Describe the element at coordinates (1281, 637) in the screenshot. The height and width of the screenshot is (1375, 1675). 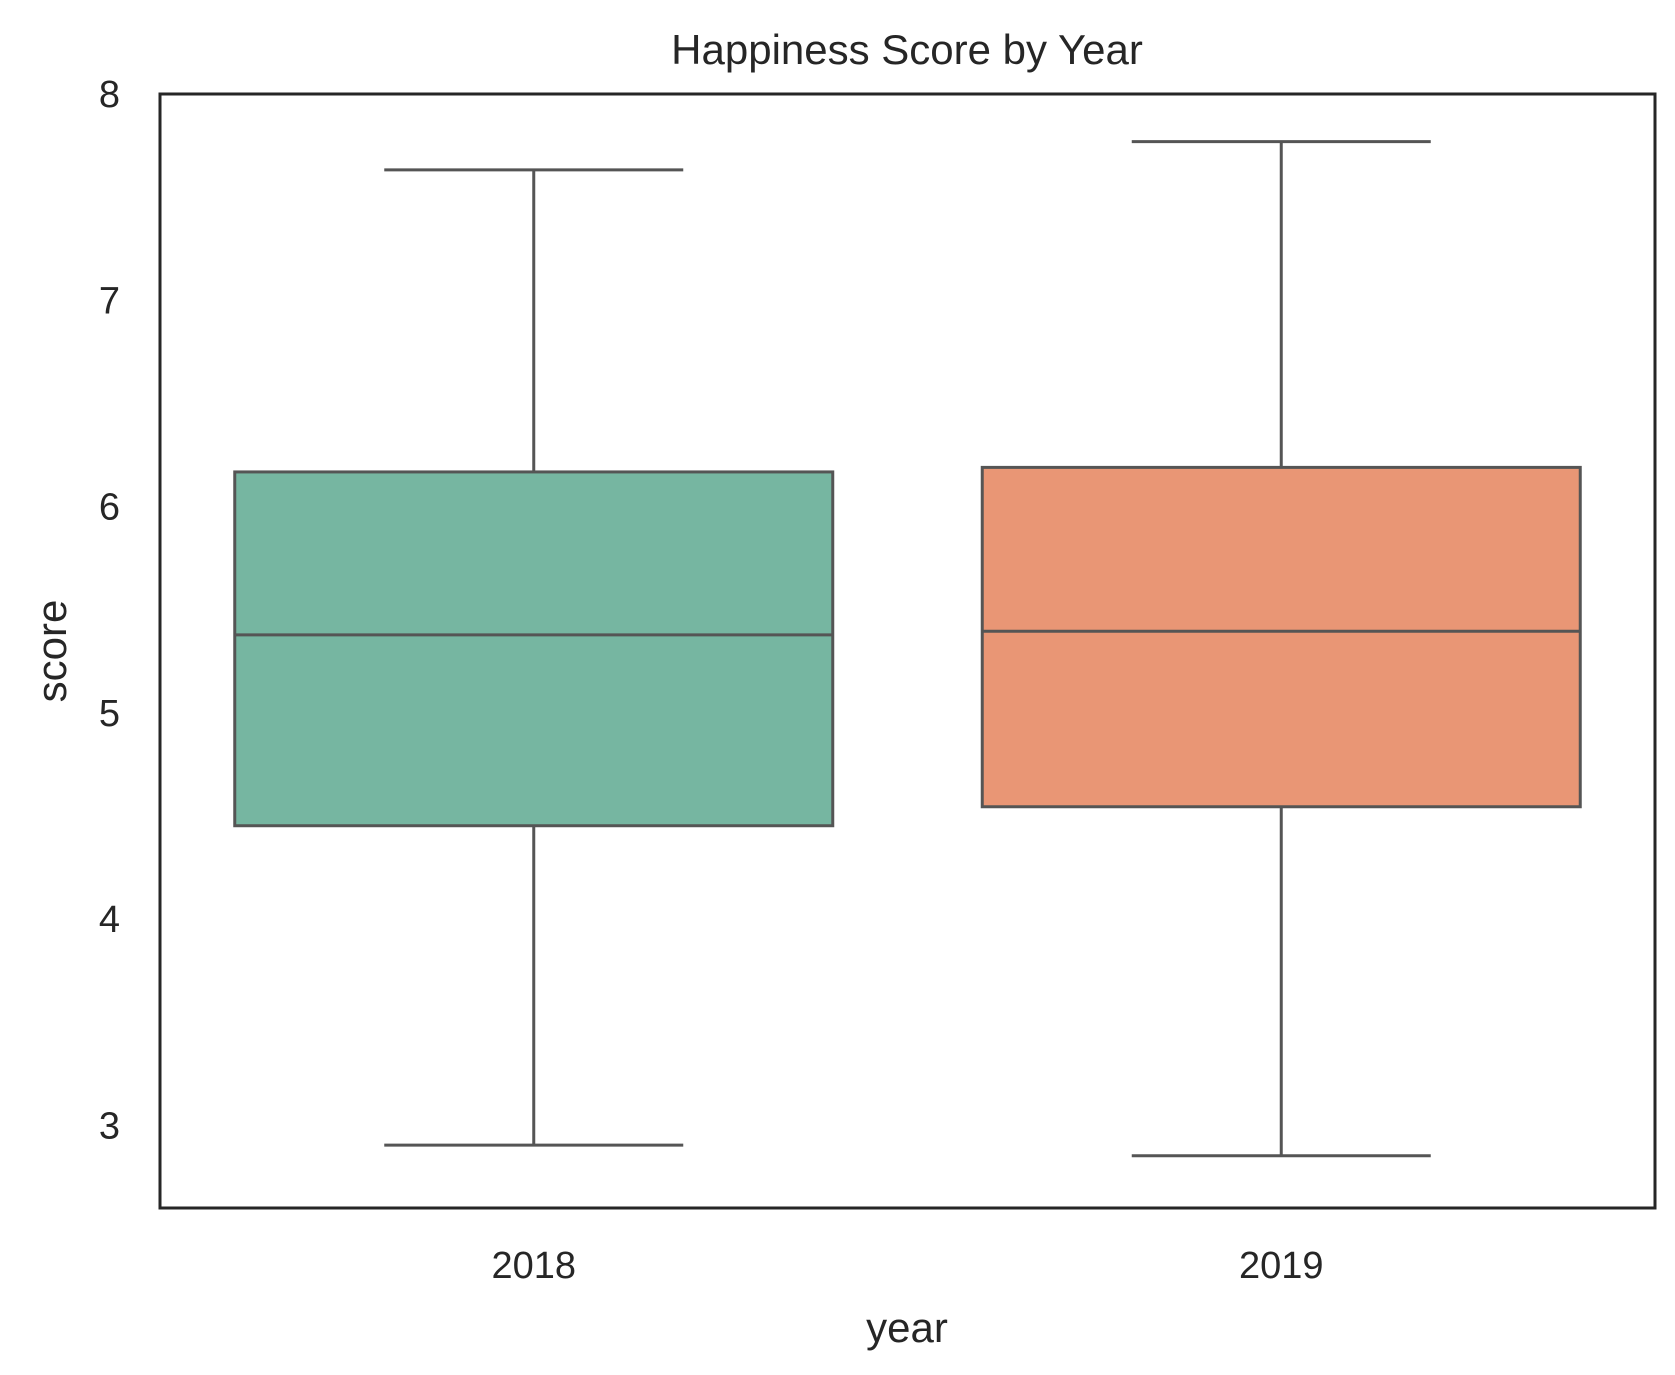
I see `iqr-box-2019` at that location.